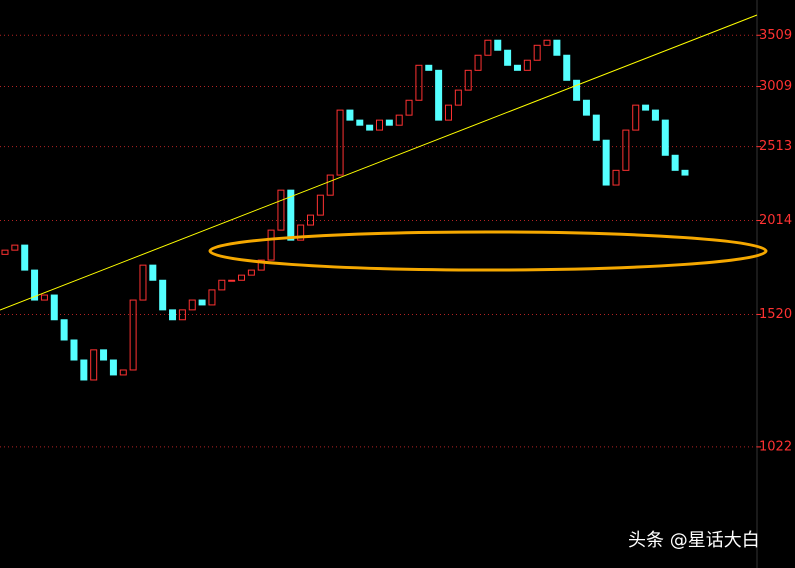 Image resolution: width=795 pixels, height=568 pixels. What do you see at coordinates (775, 146) in the screenshot?
I see `y-tick-label: 2513` at bounding box center [775, 146].